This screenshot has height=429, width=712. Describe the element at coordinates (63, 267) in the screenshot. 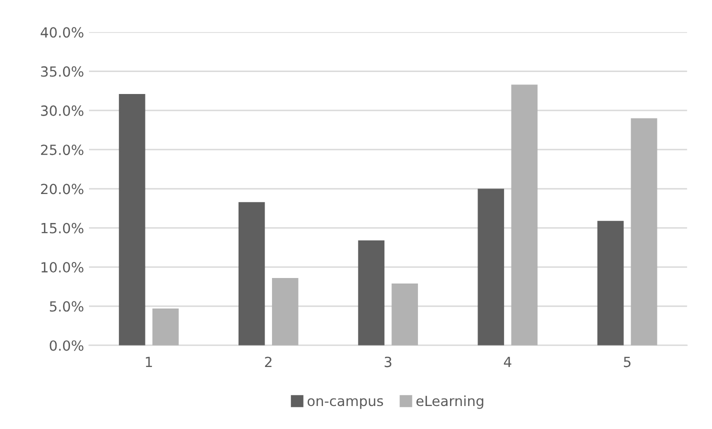

I see `y-tick-label: 10.0%` at that location.